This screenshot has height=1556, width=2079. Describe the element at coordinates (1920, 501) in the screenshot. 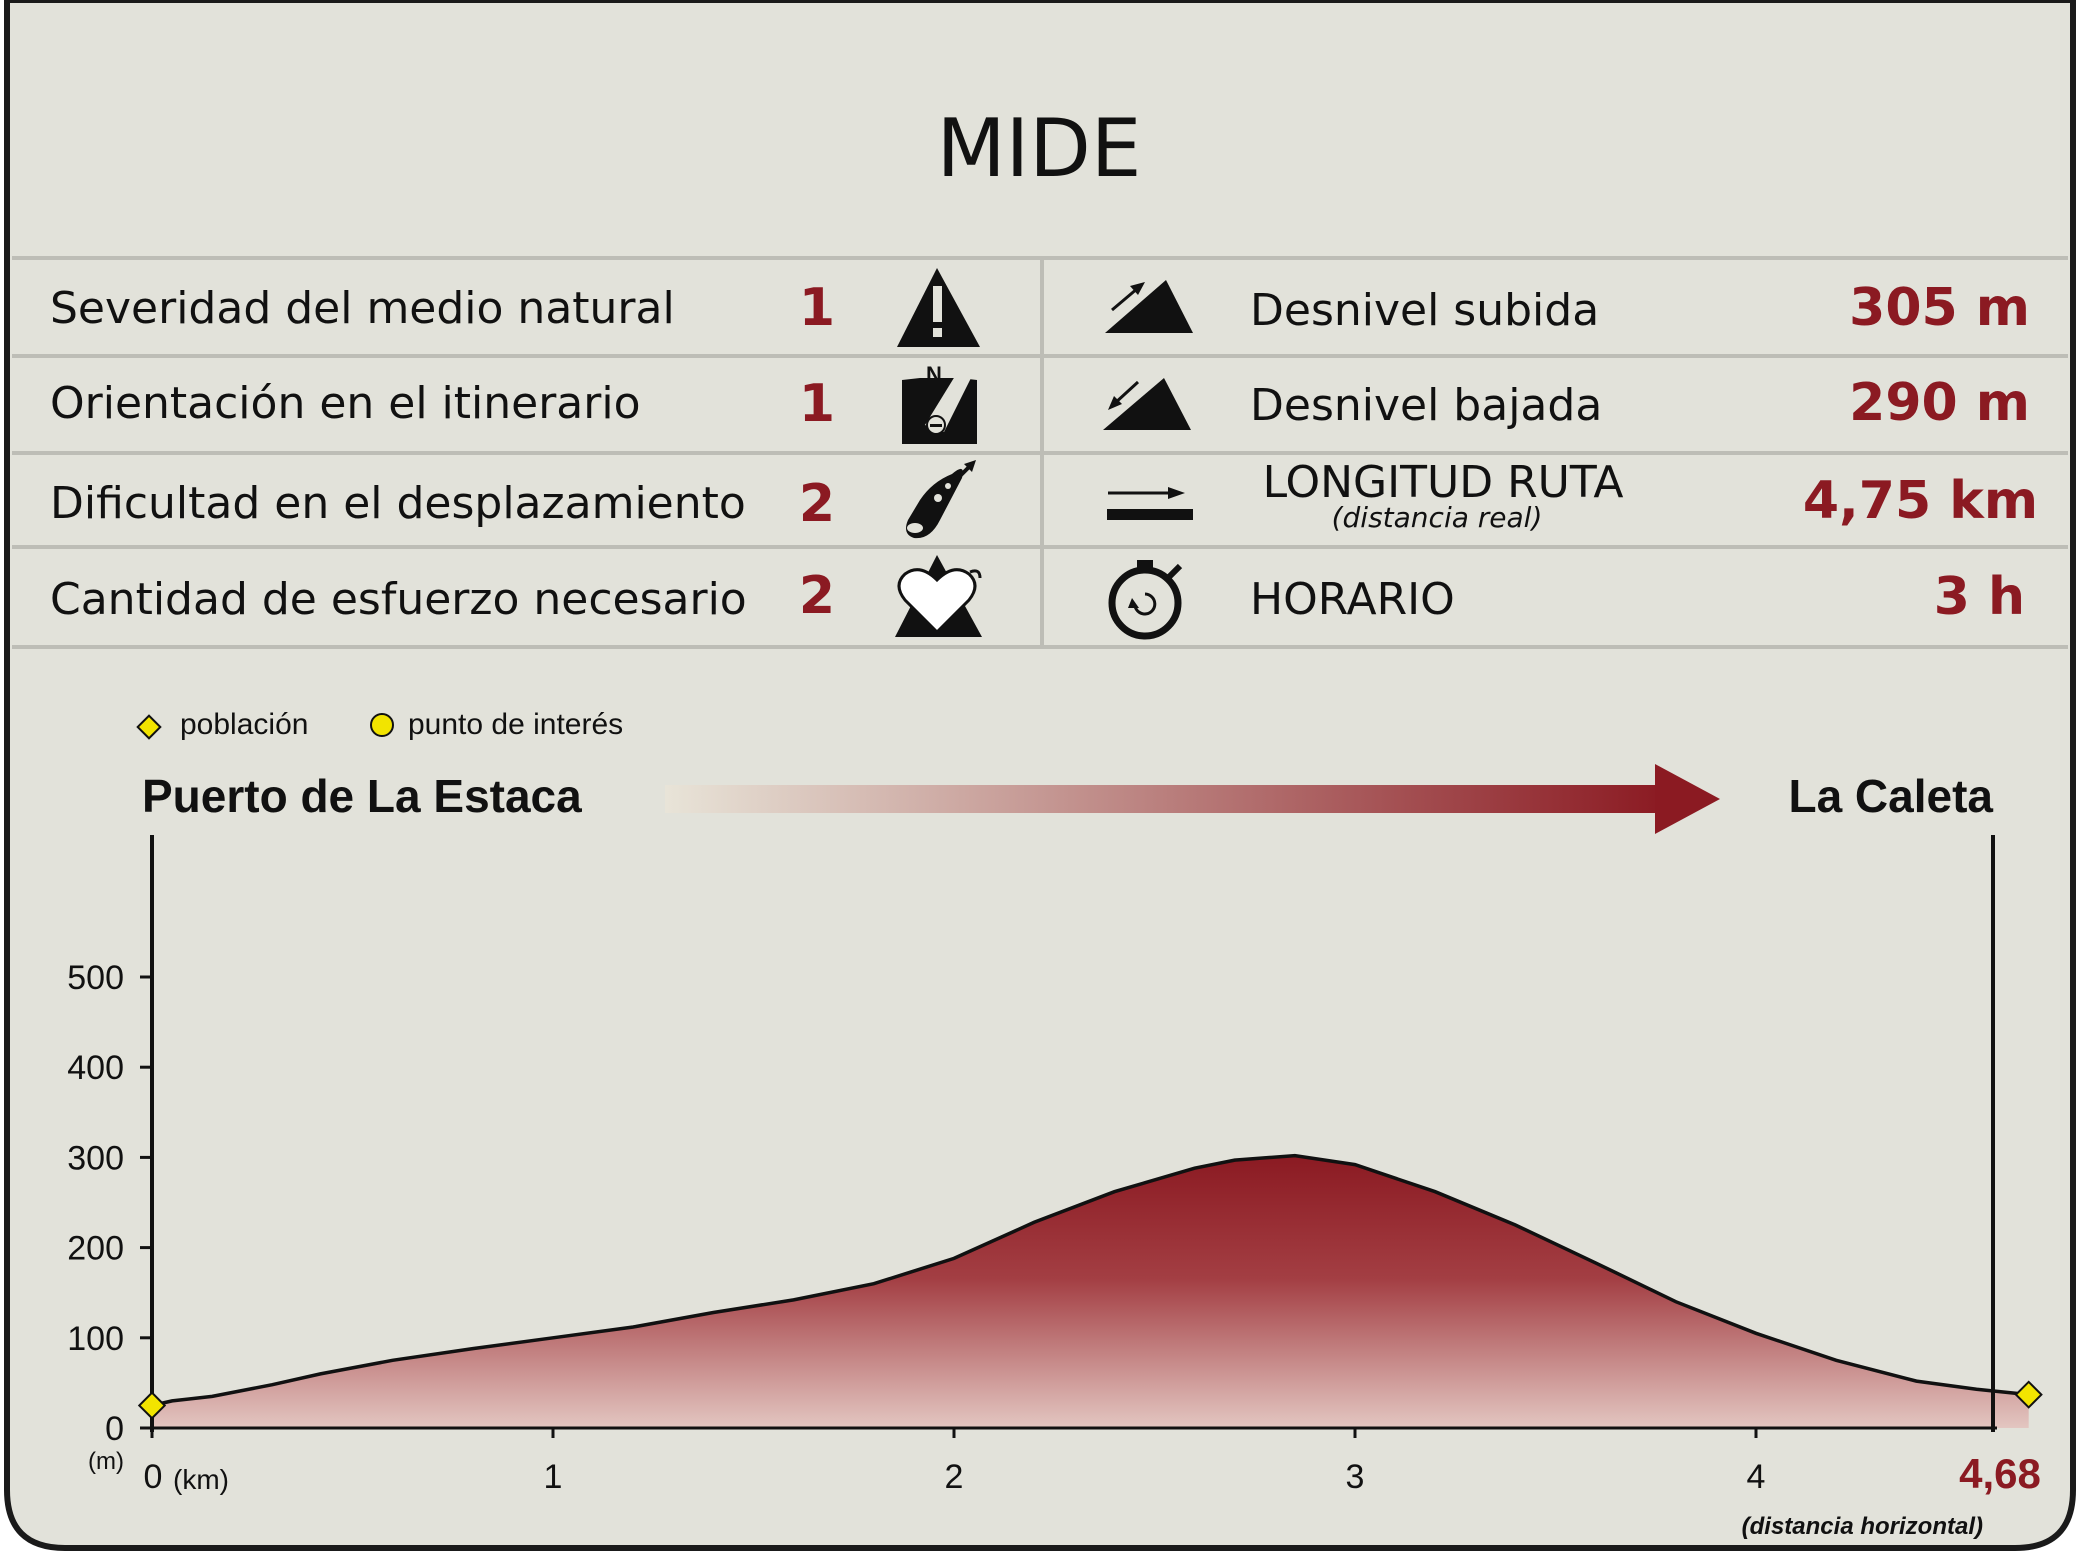

I see `longitud-ruta-value: 4,75 km` at that location.